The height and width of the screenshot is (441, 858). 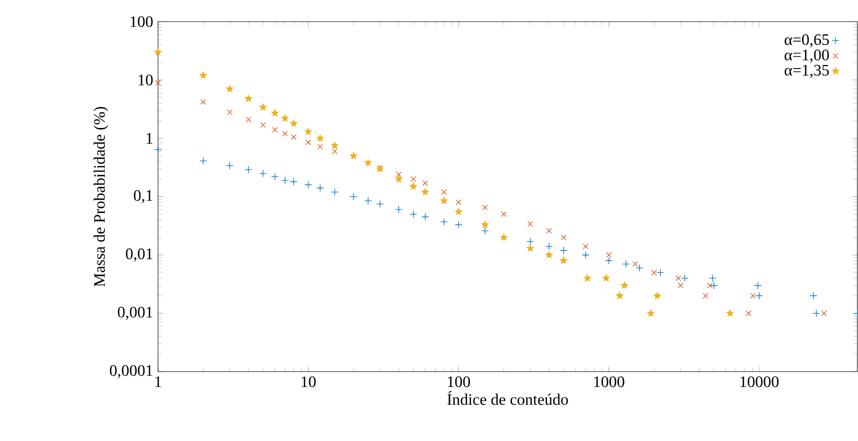 What do you see at coordinates (141, 22) in the screenshot?
I see `y-tick-label: 100` at bounding box center [141, 22].